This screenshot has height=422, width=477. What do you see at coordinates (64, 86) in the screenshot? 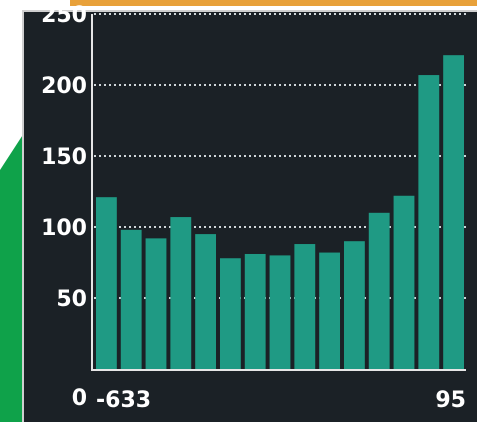
I see `y-tick-label-200: 200` at bounding box center [64, 86].